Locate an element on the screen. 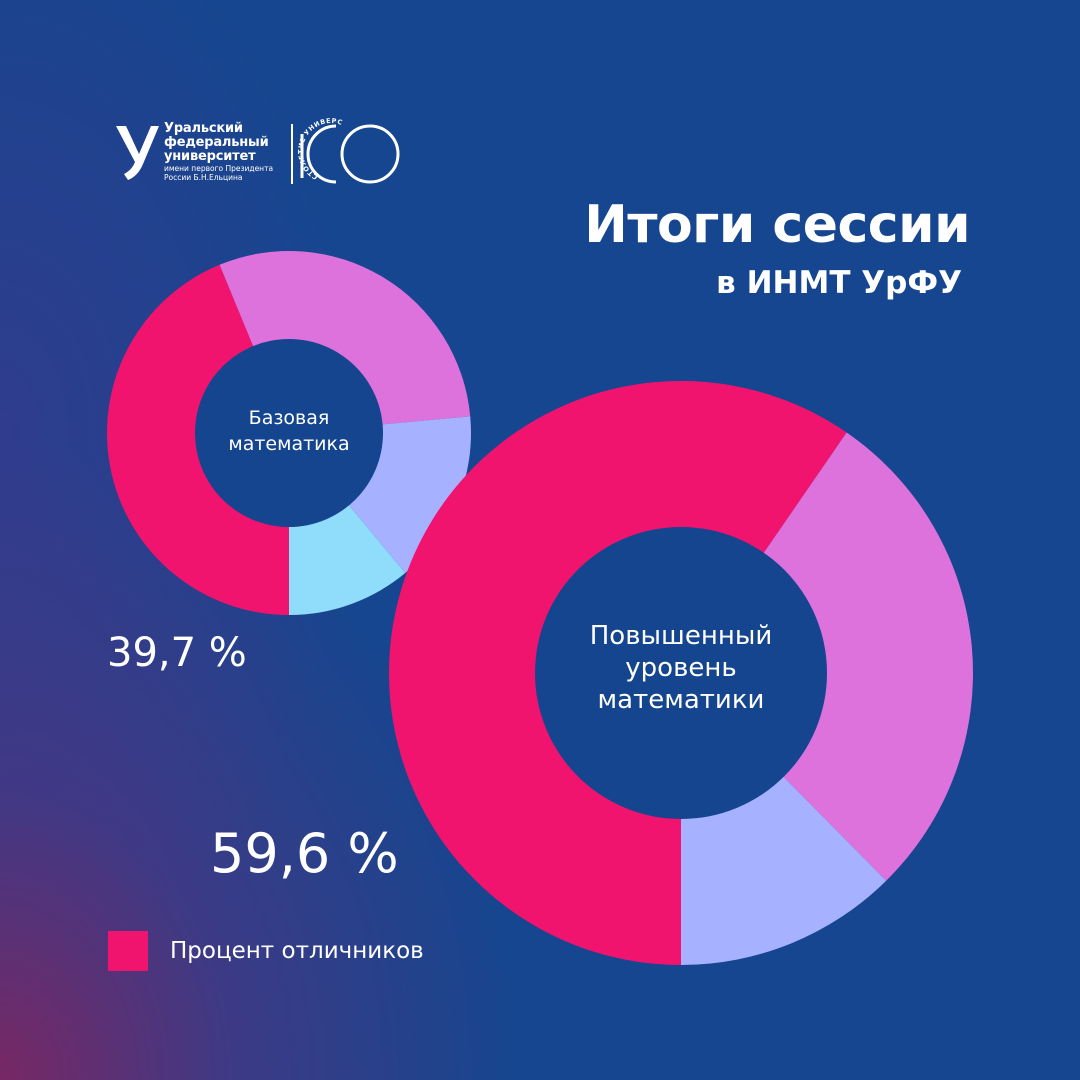  advanced-math-label-line: Повышенный is located at coordinates (681, 636).